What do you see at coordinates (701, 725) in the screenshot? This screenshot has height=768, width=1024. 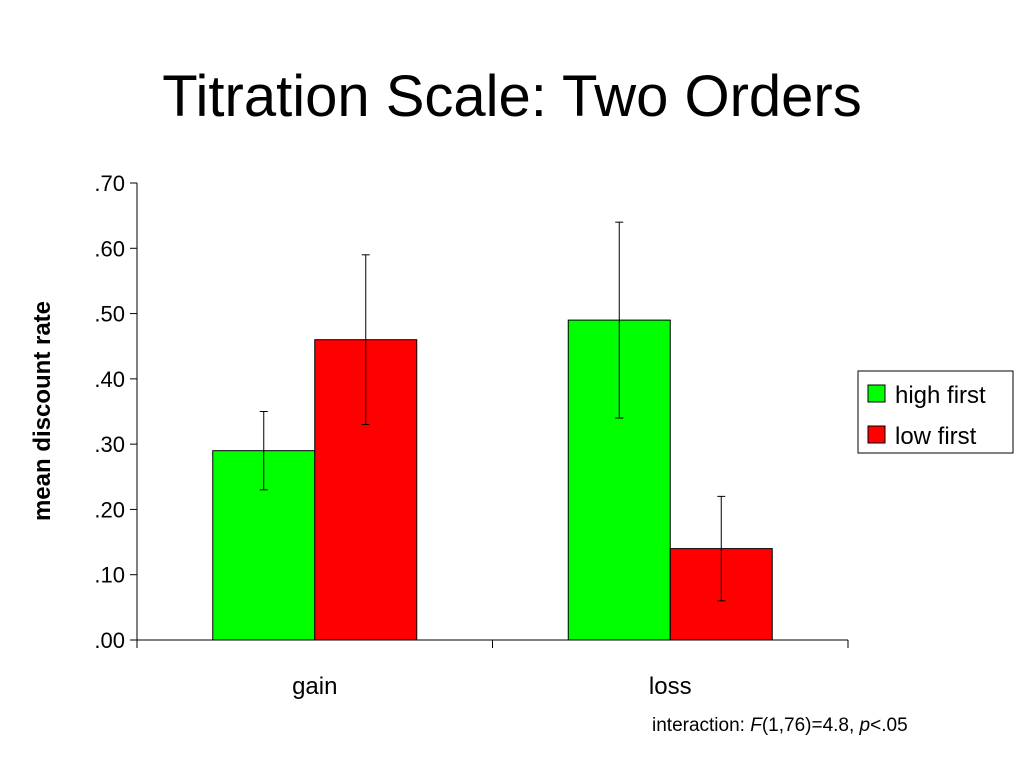 I see `note-prefix: interaction:` at bounding box center [701, 725].